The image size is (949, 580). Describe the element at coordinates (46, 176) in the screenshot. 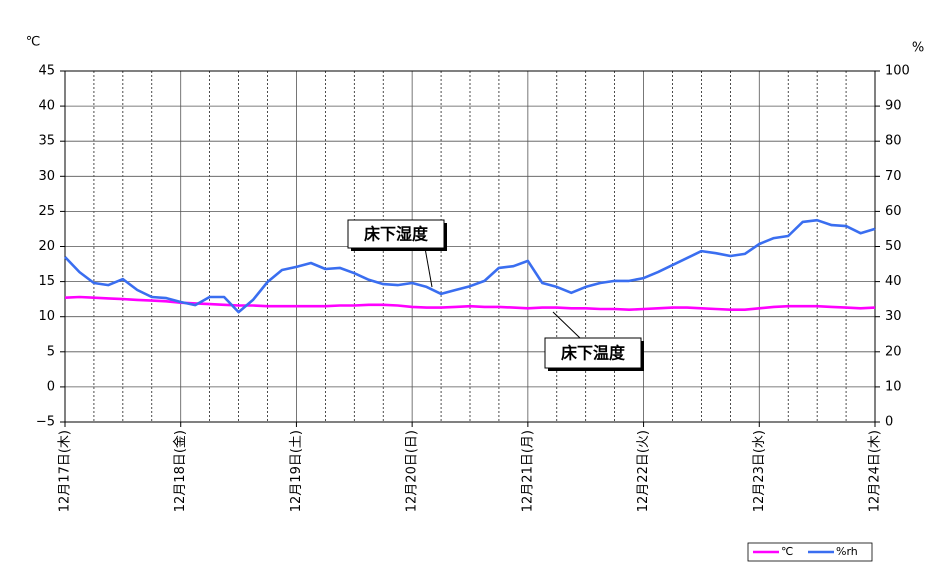

I see `y-tick-label: 30` at that location.